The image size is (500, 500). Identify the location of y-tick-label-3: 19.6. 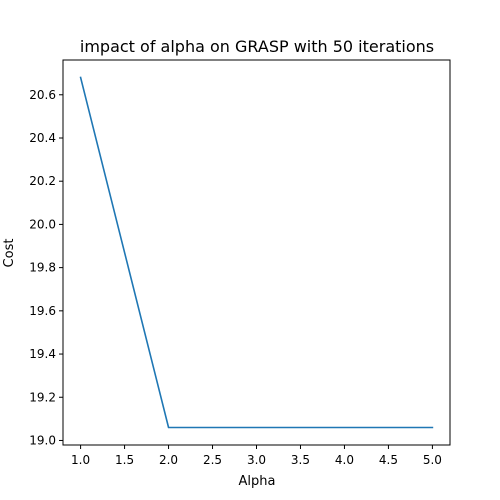
(42, 311).